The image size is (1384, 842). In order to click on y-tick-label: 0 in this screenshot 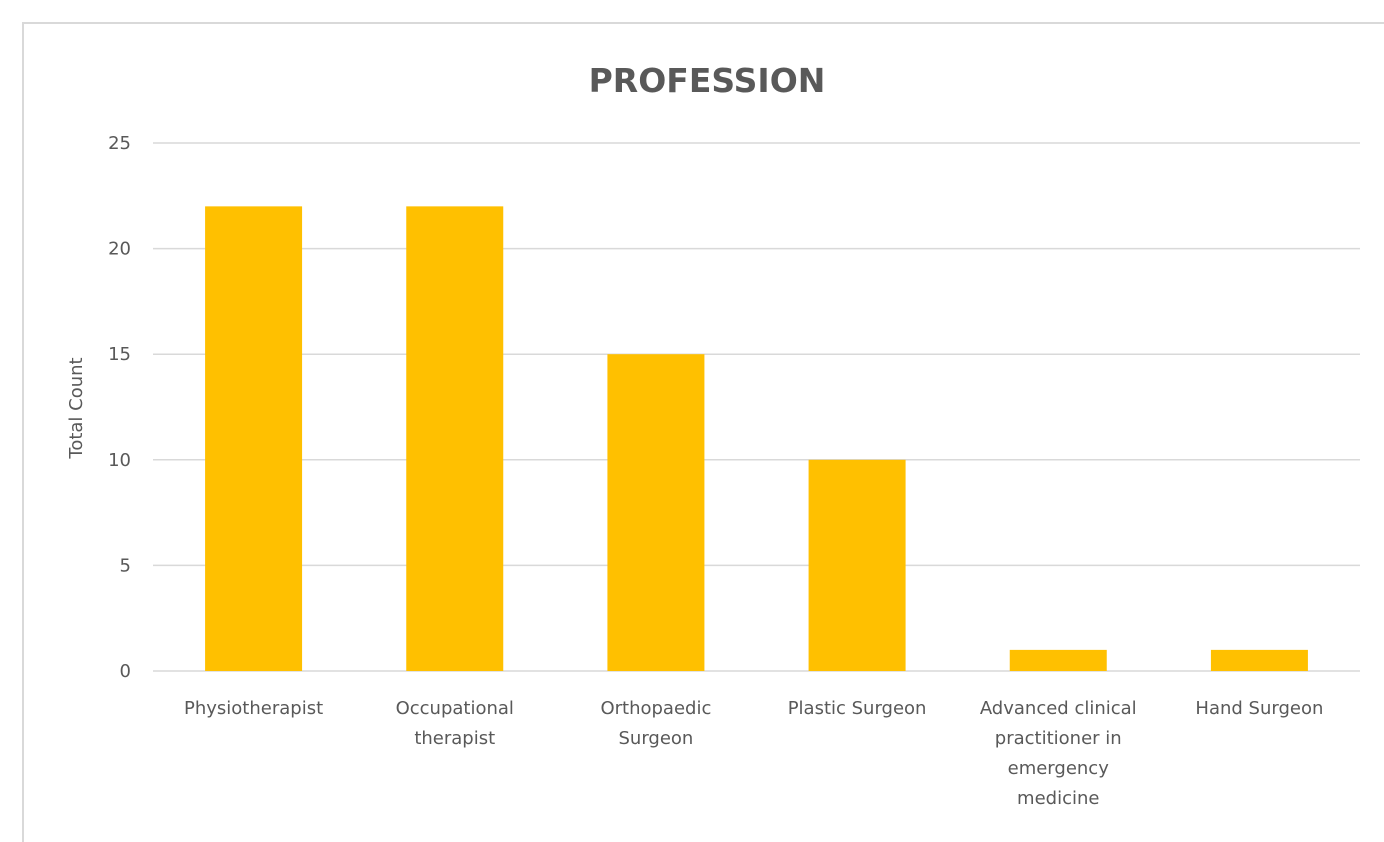, I will do `click(125, 671)`.